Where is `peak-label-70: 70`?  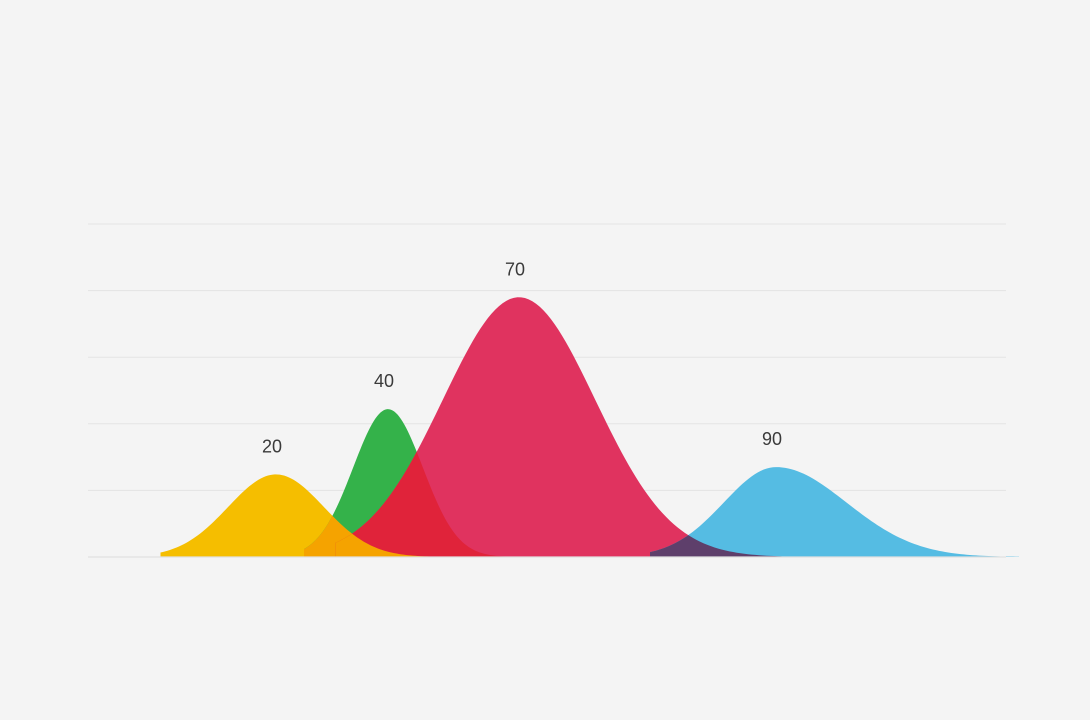
peak-label-70: 70 is located at coordinates (515, 269).